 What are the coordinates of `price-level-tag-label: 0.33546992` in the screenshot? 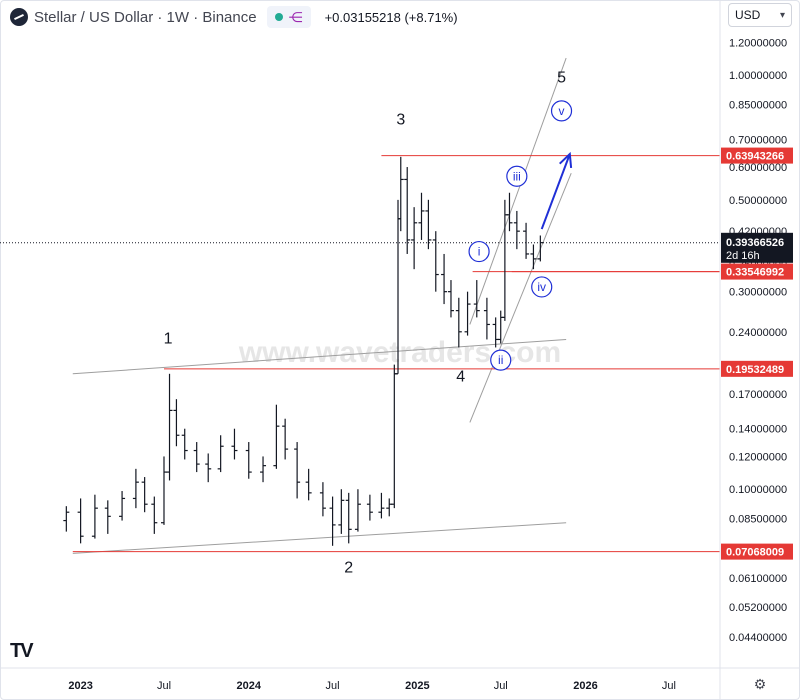 It's located at (755, 273).